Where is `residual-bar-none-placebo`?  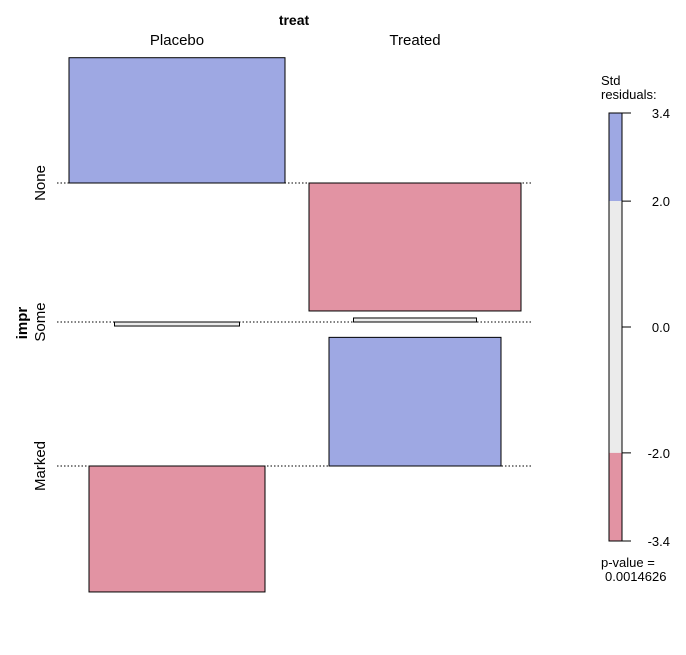
residual-bar-none-placebo is located at coordinates (177, 120).